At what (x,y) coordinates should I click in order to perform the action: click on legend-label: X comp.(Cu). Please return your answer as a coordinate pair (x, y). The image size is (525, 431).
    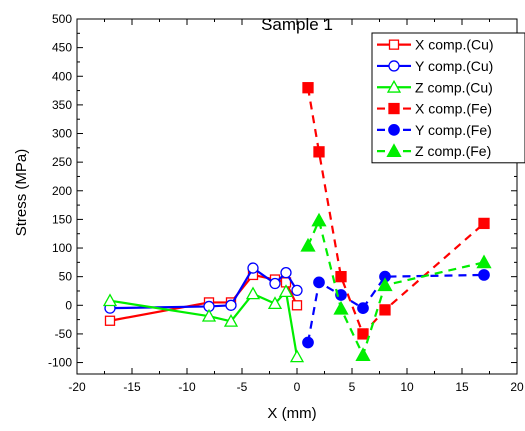
    Looking at the image, I should click on (454, 45).